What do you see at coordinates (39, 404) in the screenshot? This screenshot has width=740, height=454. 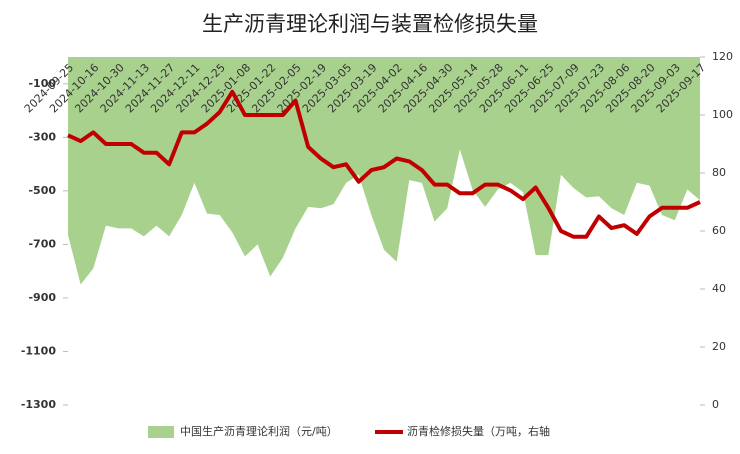 I see `y-tick-label: -1300` at bounding box center [39, 404].